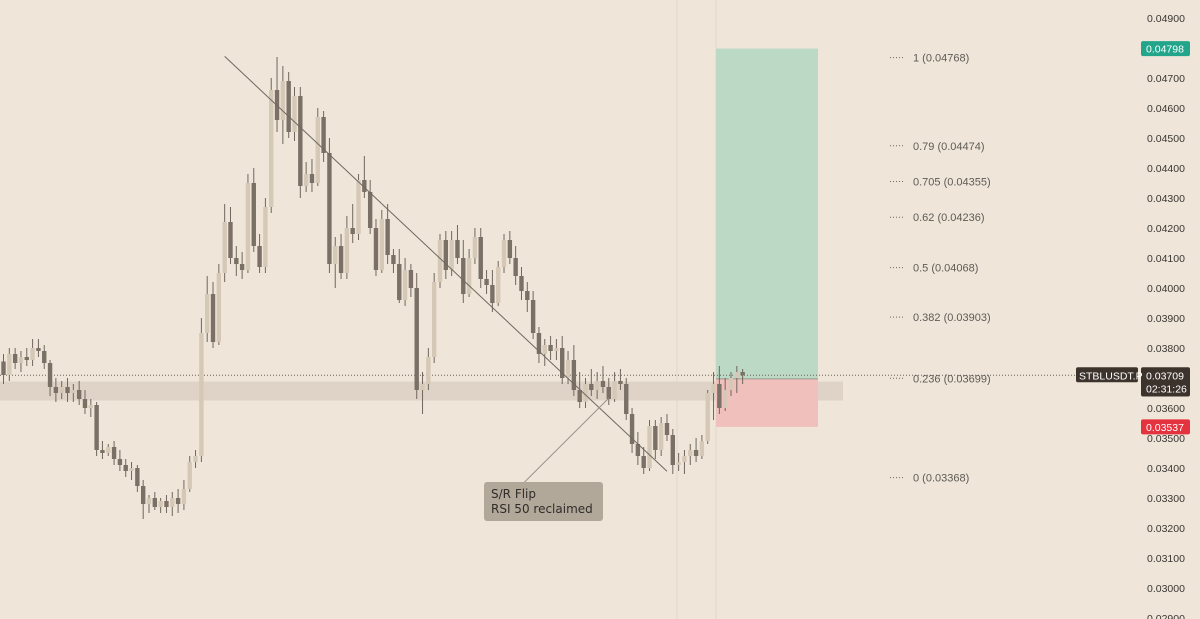  What do you see at coordinates (1166, 109) in the screenshot?
I see `price-axis-tick: 0.04600` at bounding box center [1166, 109].